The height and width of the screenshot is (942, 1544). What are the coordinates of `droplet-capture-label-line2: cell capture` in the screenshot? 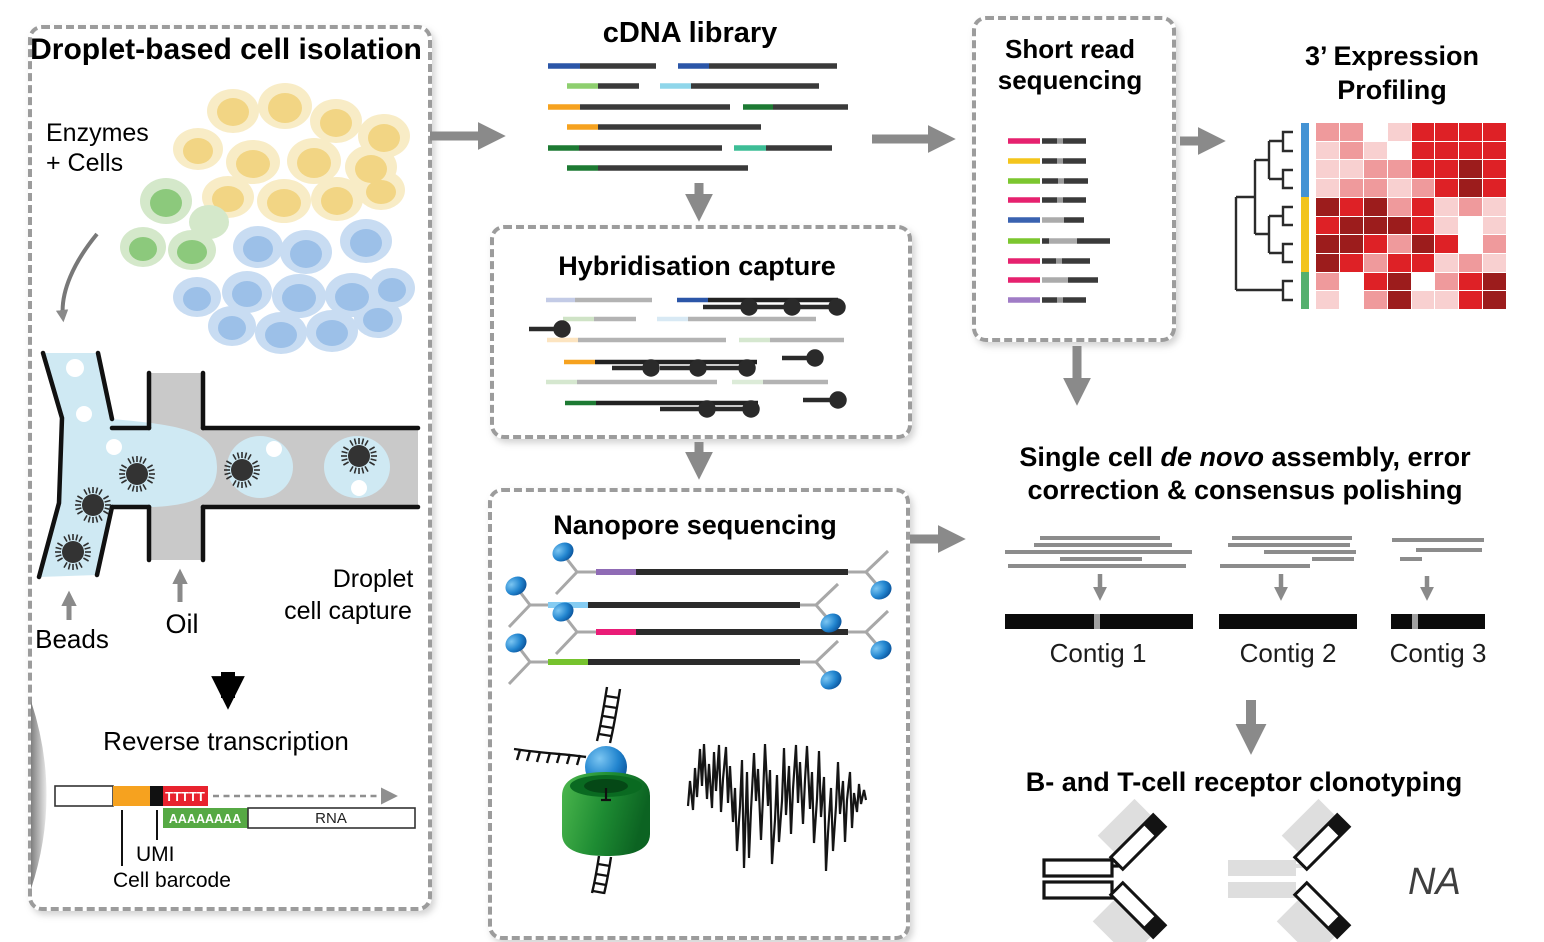 It's located at (348, 611).